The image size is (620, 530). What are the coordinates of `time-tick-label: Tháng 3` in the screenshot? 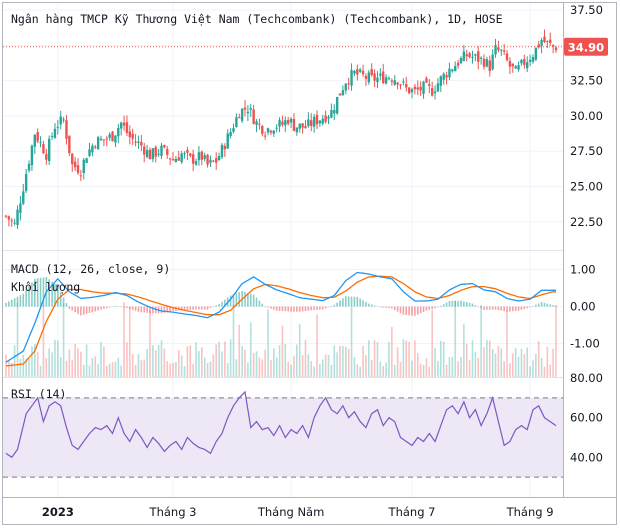 It's located at (173, 512).